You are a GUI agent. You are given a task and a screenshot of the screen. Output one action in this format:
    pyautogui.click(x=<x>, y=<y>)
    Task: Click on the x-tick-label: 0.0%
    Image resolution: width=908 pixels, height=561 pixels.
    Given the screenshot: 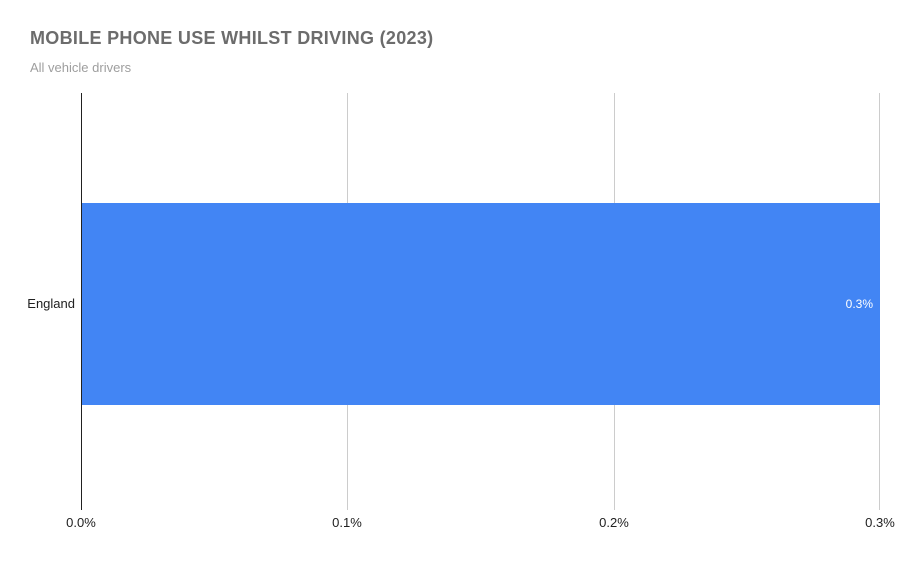 What is the action you would take?
    pyautogui.click(x=81, y=522)
    